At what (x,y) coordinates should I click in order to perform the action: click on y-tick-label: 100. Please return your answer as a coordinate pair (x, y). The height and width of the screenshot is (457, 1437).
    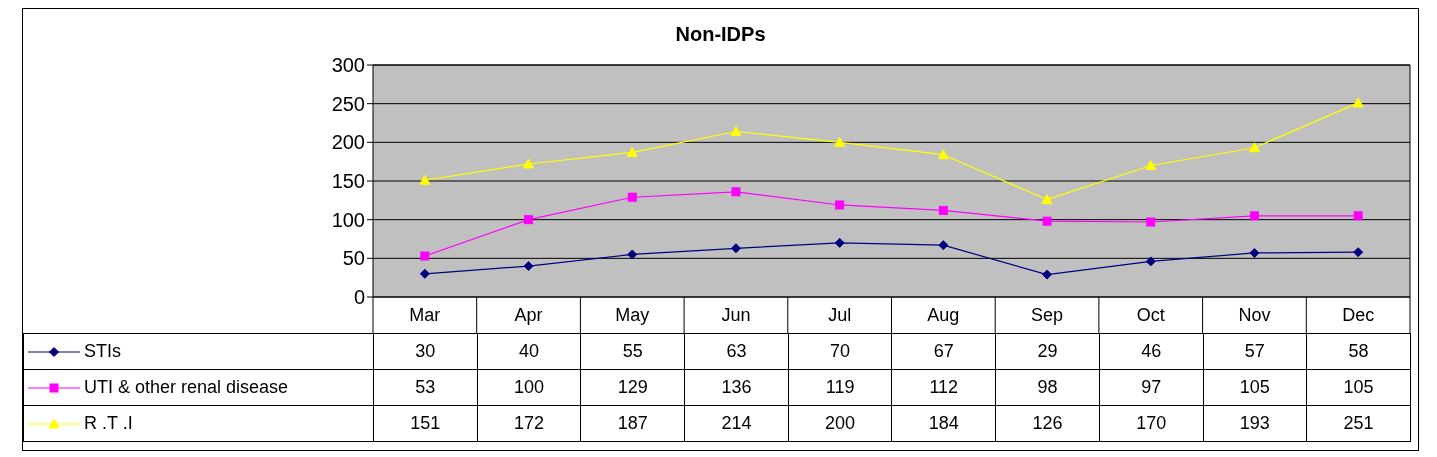
    Looking at the image, I should click on (348, 219).